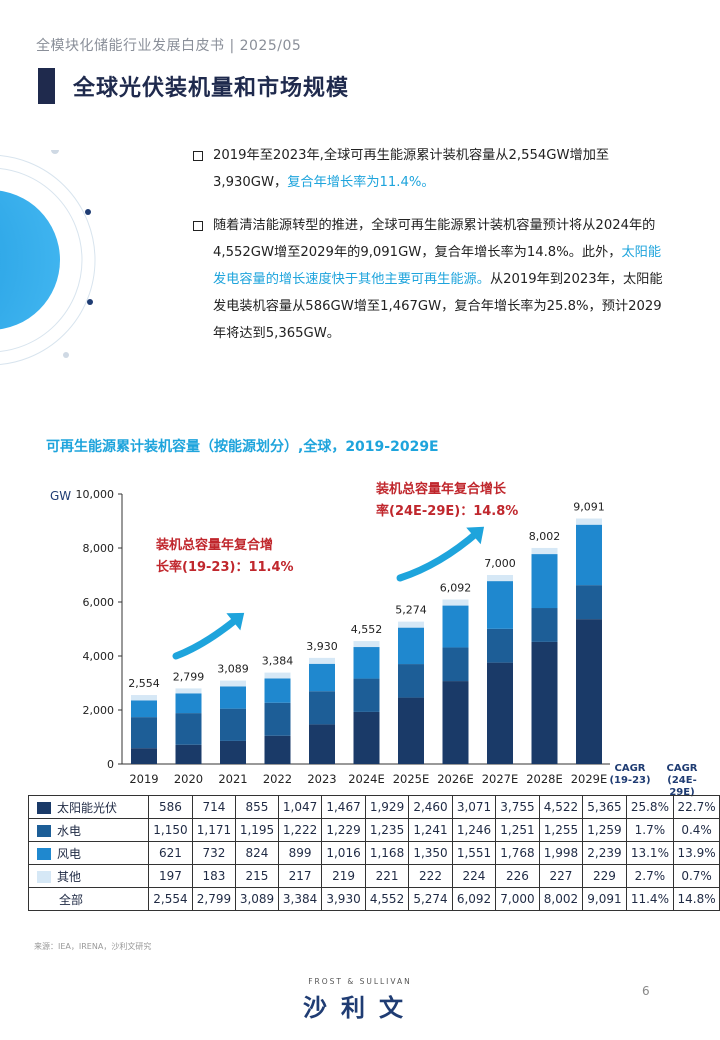 The height and width of the screenshot is (1040, 720). What do you see at coordinates (300, 876) in the screenshot?
I see `table-cell: 217` at bounding box center [300, 876].